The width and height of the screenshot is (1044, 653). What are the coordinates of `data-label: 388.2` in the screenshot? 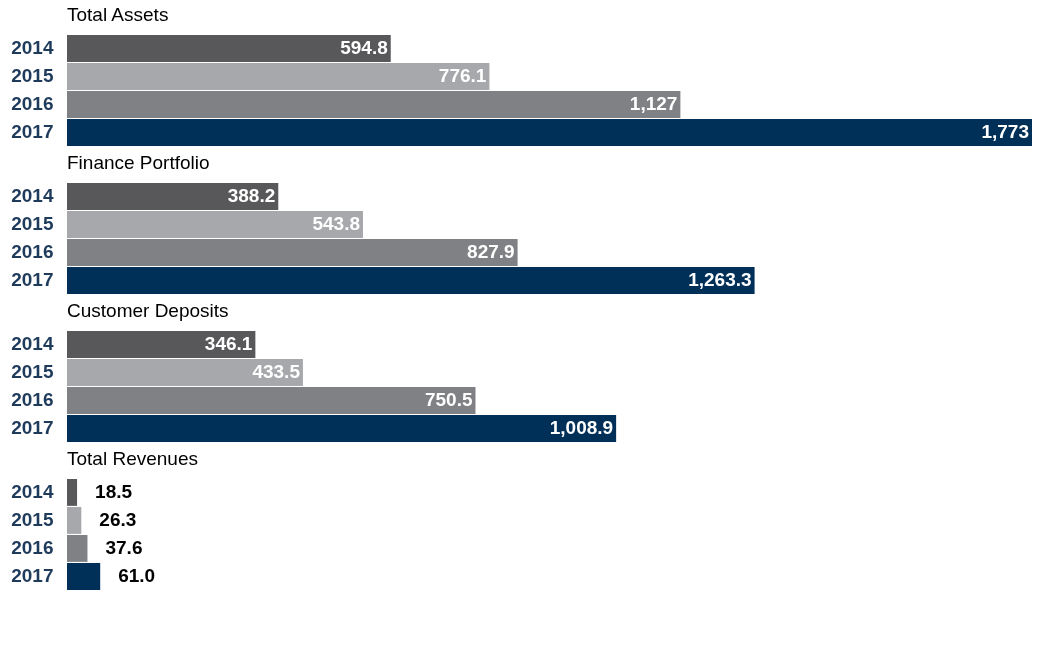 It's located at (251, 196).